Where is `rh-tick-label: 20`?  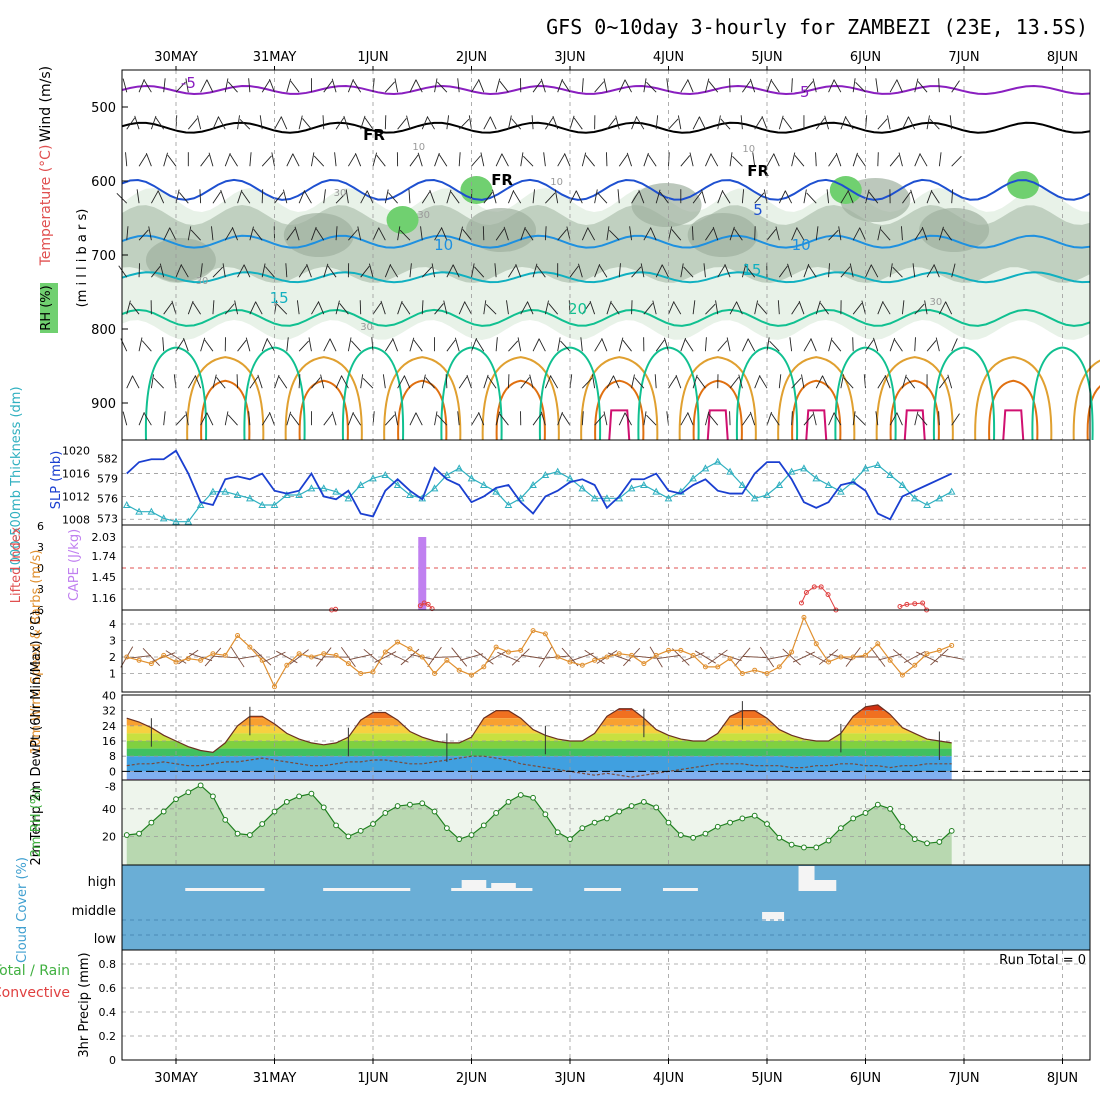 rh-tick-label: 20 is located at coordinates (109, 836).